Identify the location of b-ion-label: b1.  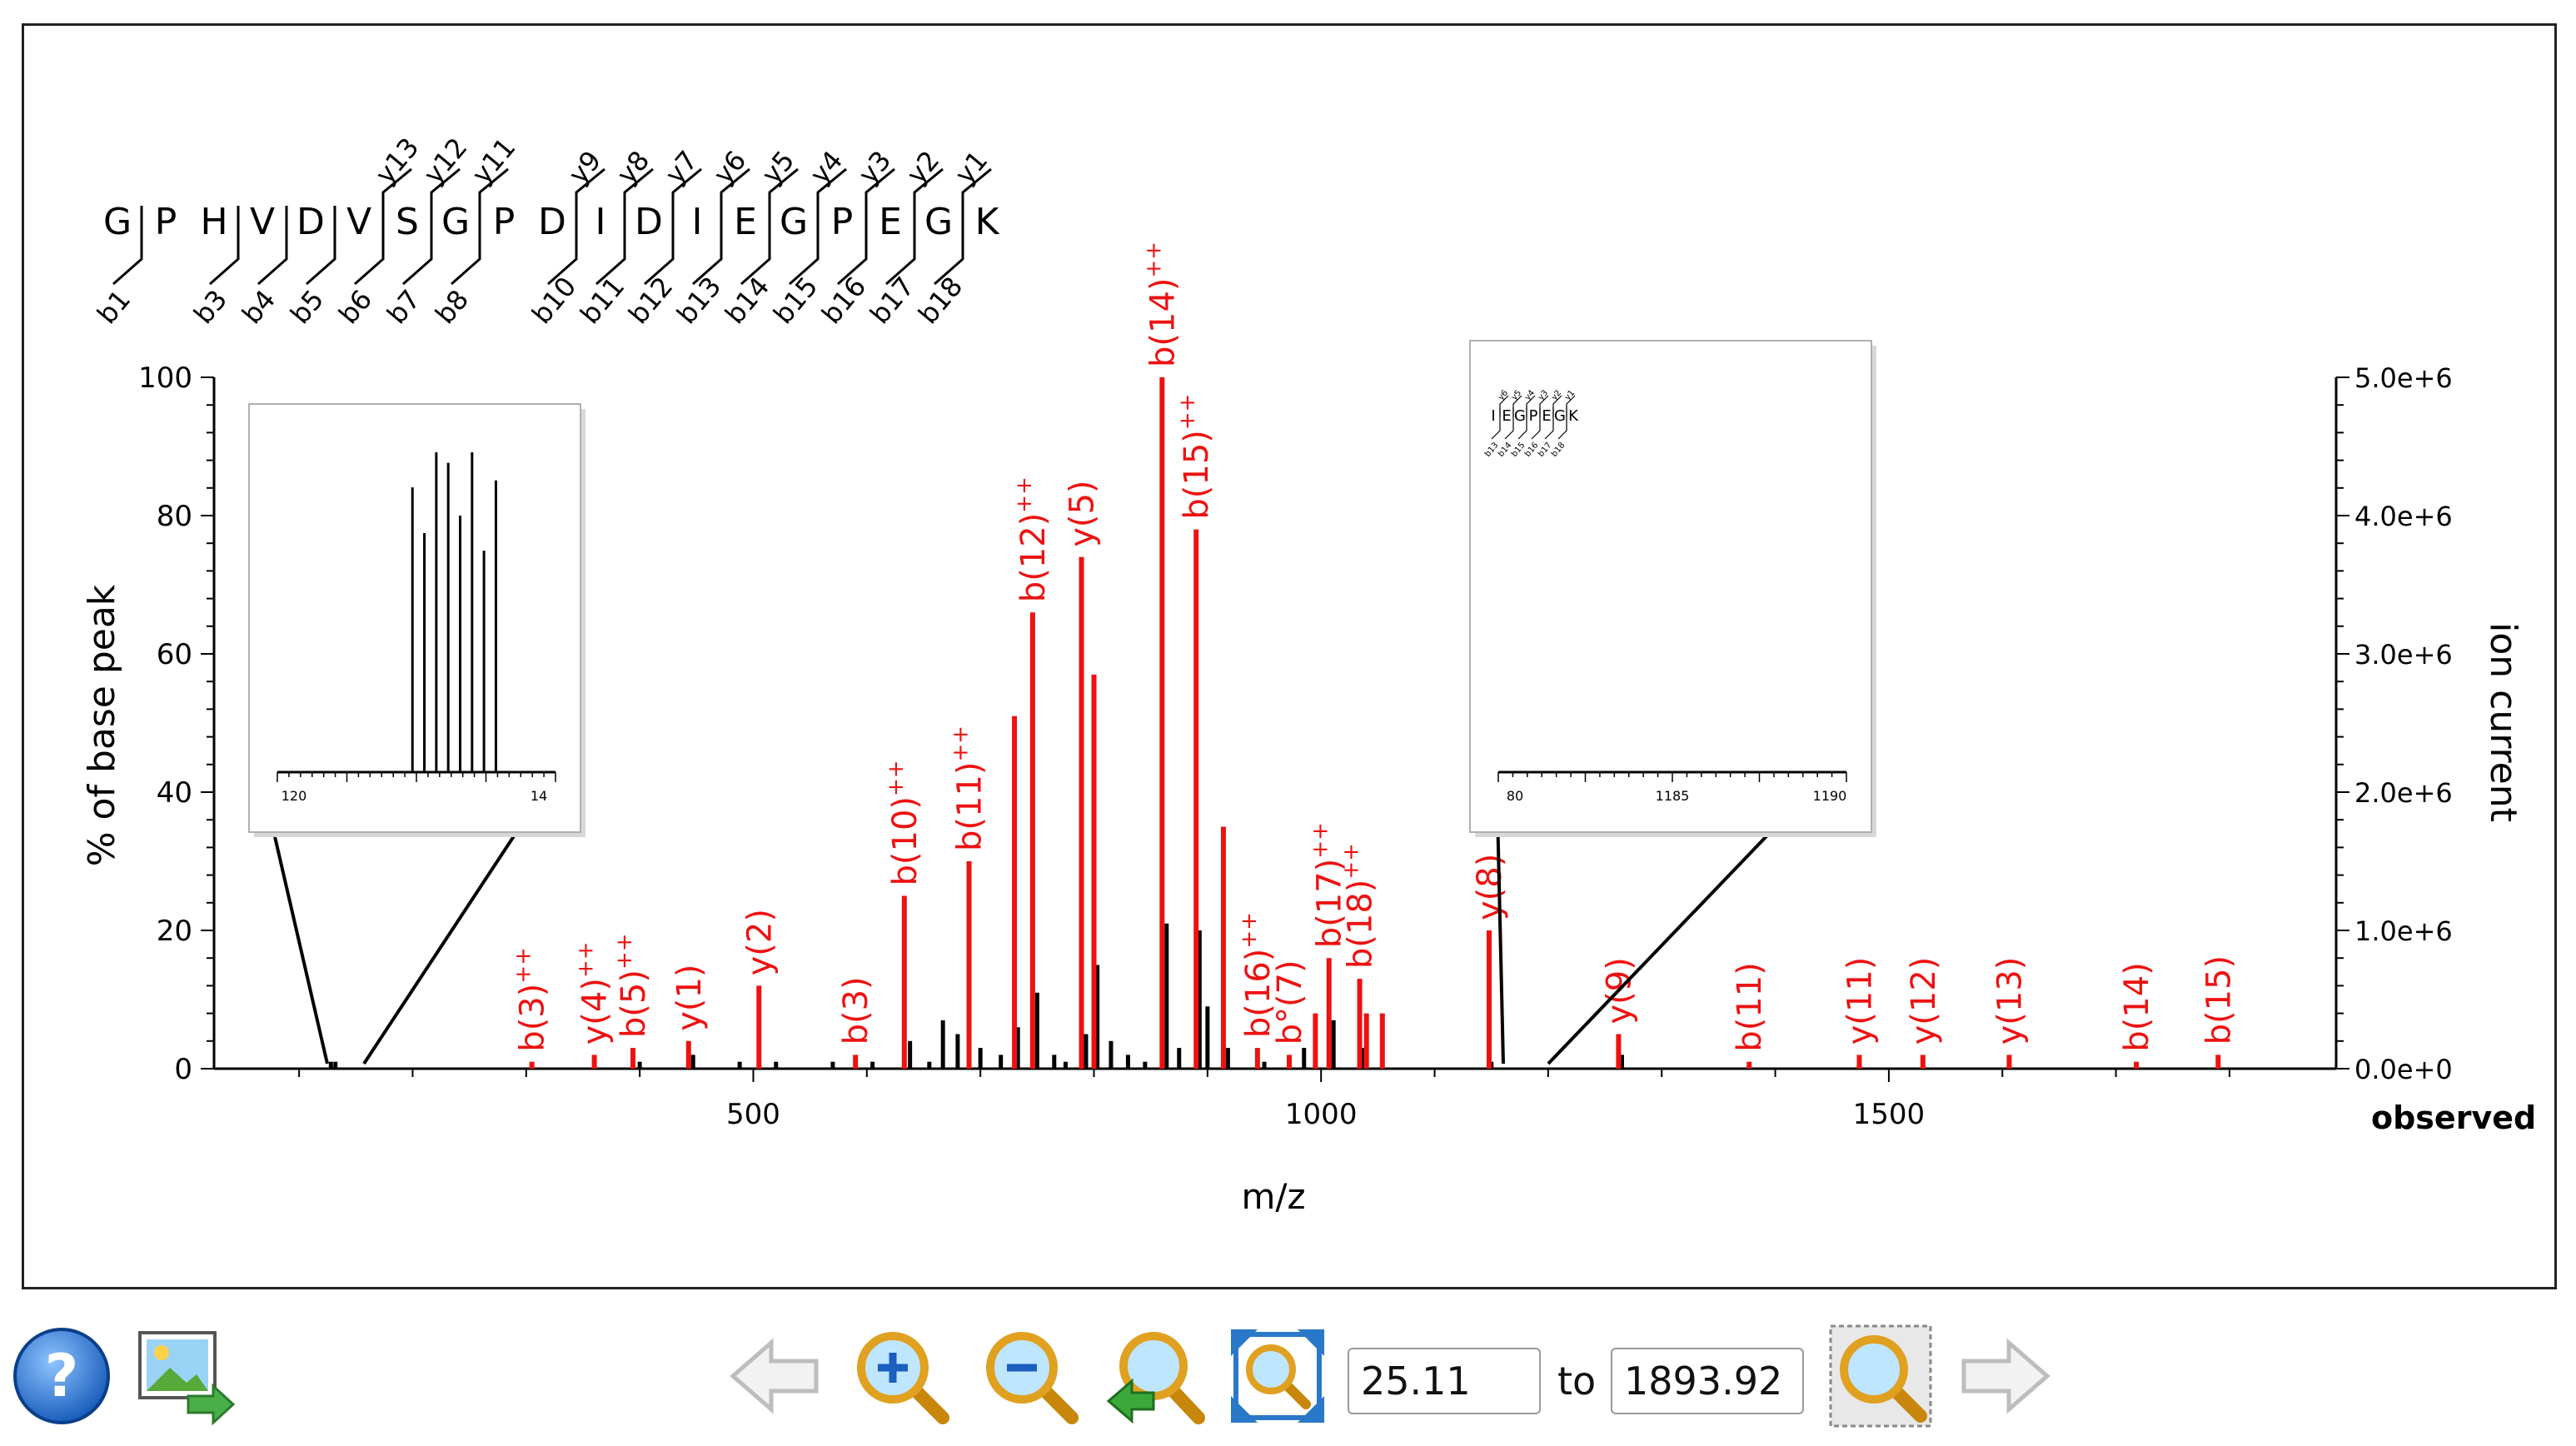
(114, 307).